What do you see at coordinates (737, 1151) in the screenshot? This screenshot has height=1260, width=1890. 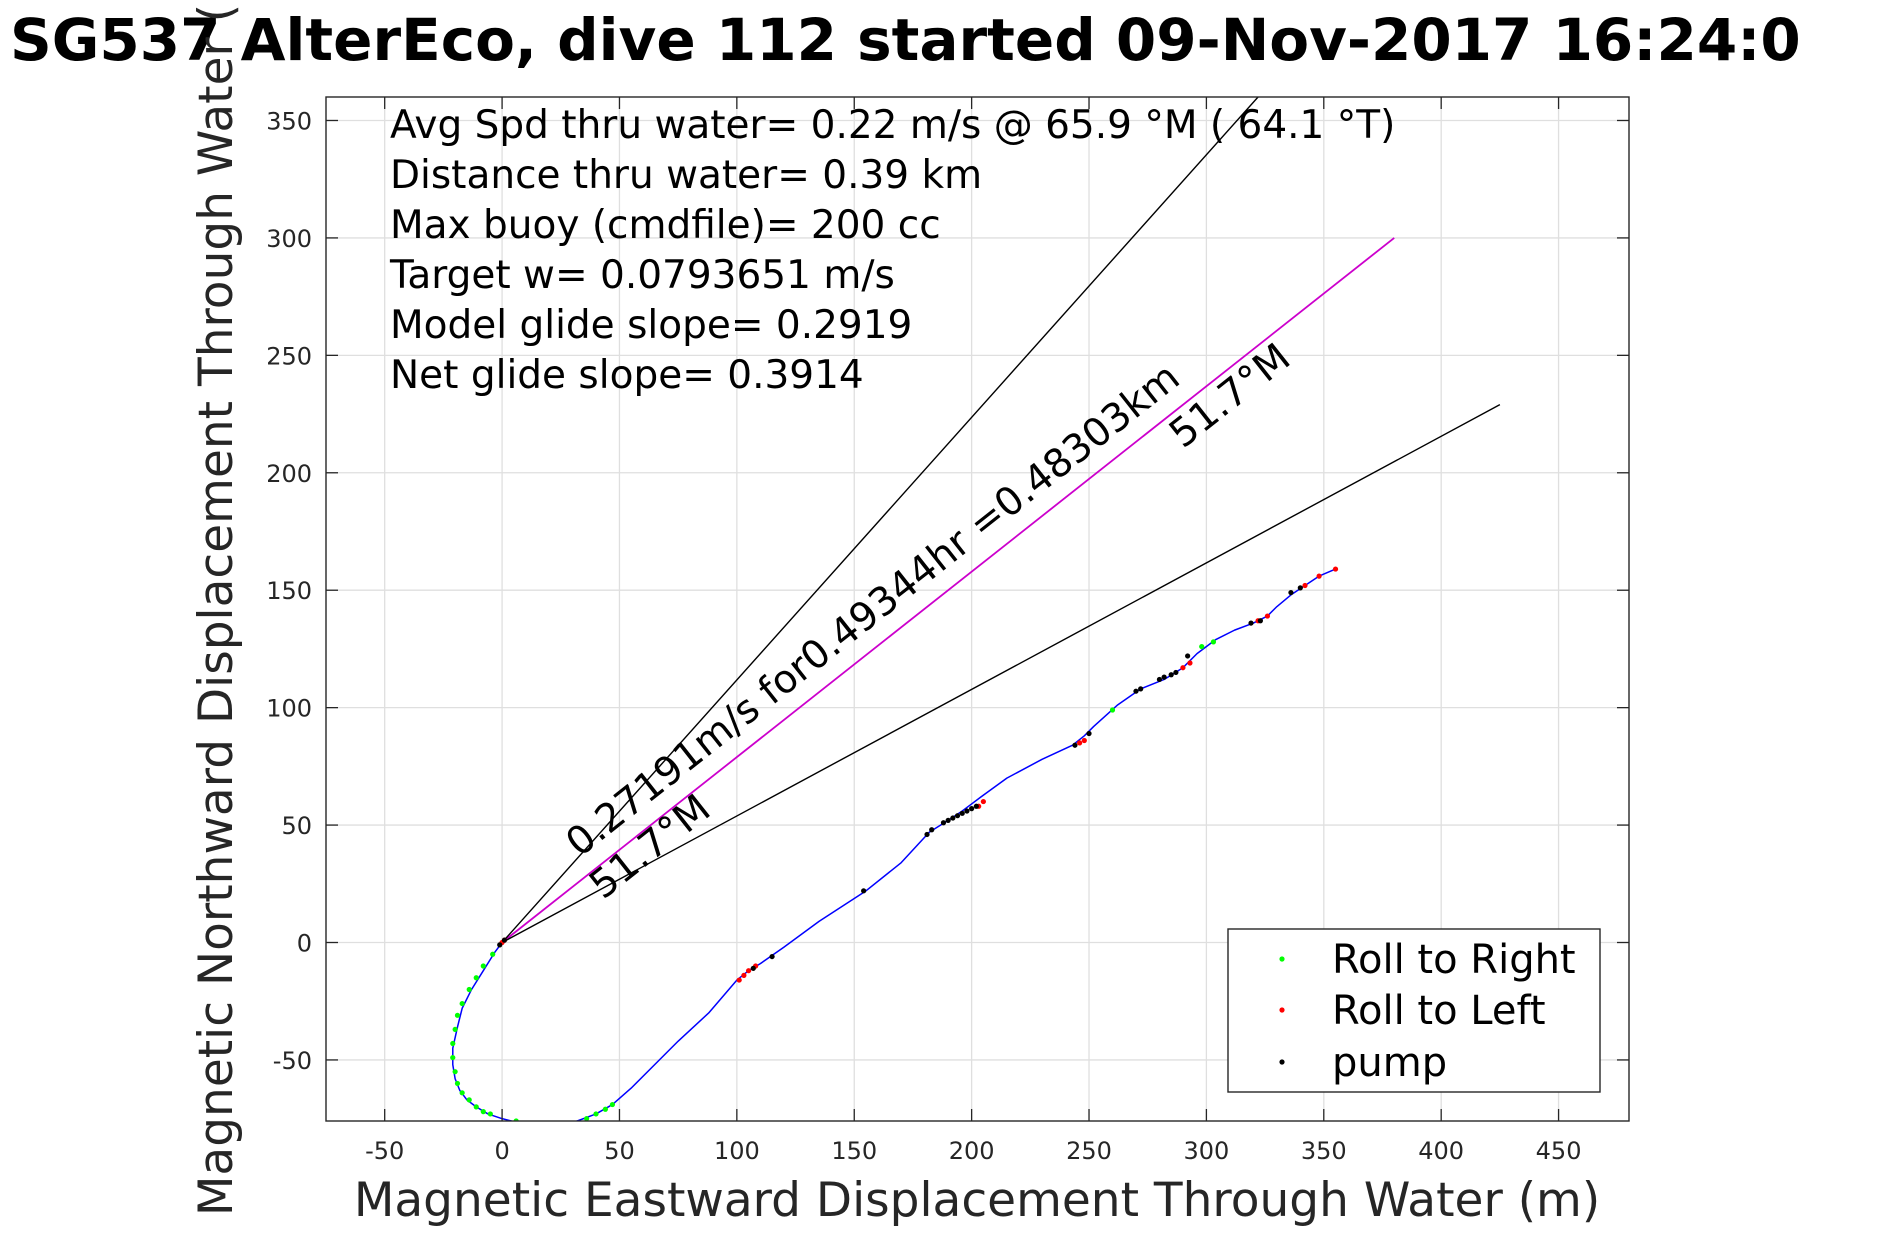 I see `x-tick-label: 100` at bounding box center [737, 1151].